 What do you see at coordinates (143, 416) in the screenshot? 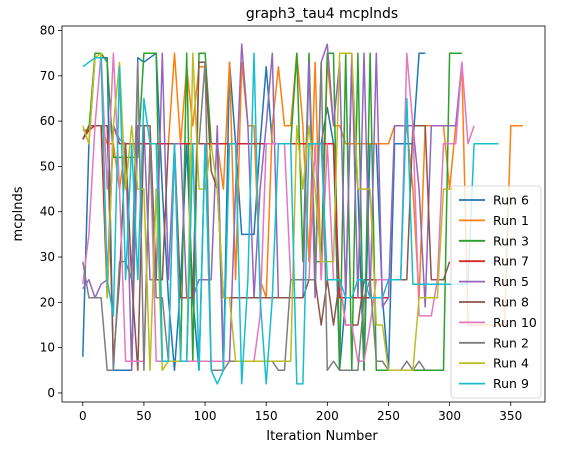
I see `x-tick-label: 50` at bounding box center [143, 416].